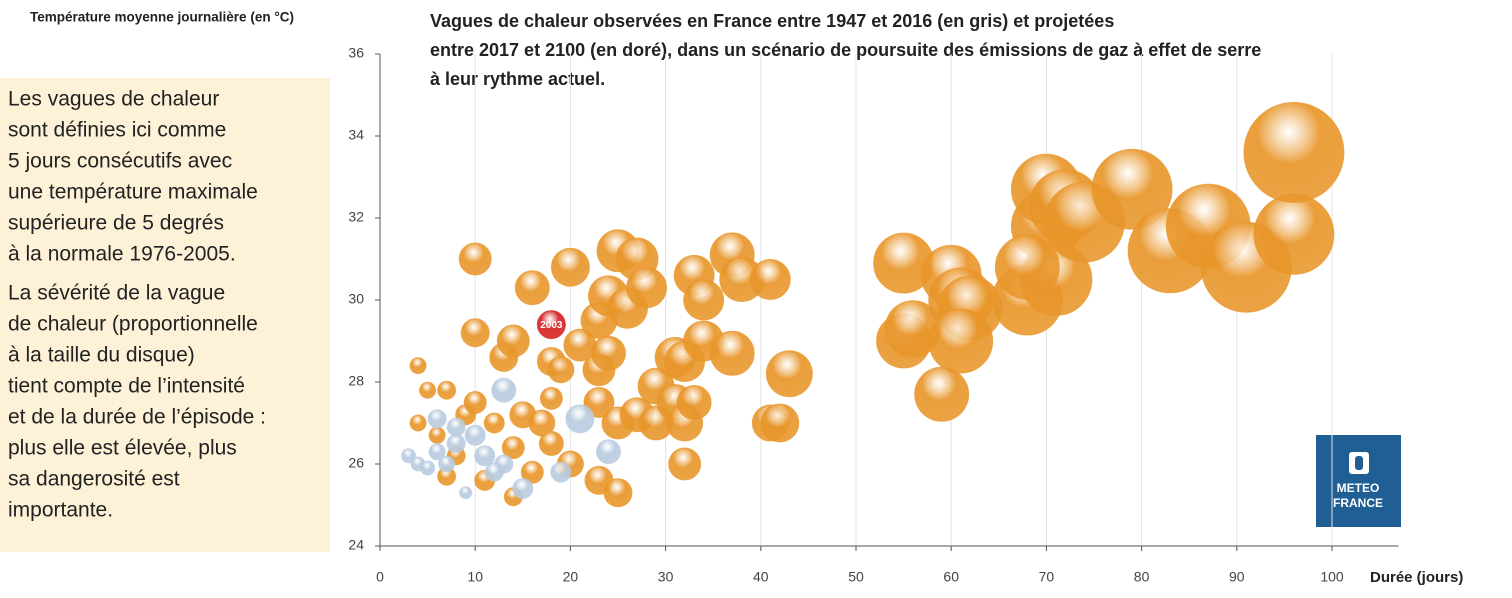 The height and width of the screenshot is (598, 1512). Describe the element at coordinates (356, 381) in the screenshot. I see `y-tick-label: 28` at that location.